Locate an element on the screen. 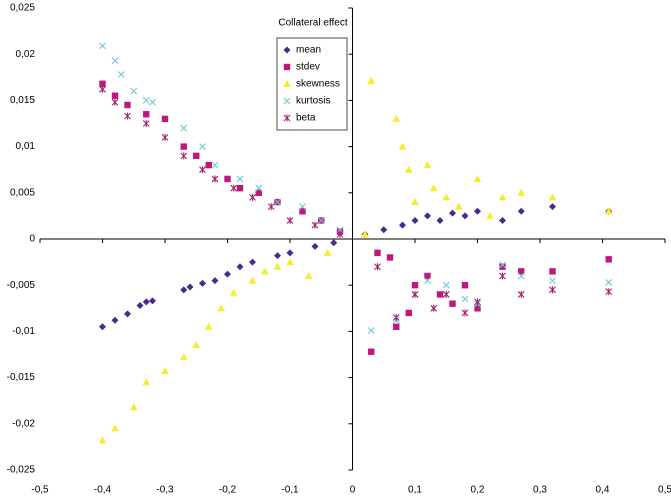 Image resolution: width=671 pixels, height=502 pixels. legend-label: beta is located at coordinates (306, 118).